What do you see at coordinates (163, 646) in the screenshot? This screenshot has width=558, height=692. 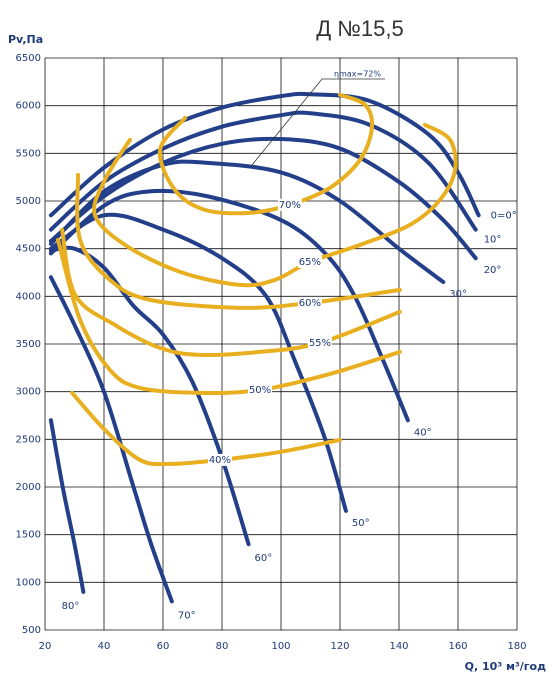 I see `x-tick-label: 60` at bounding box center [163, 646].